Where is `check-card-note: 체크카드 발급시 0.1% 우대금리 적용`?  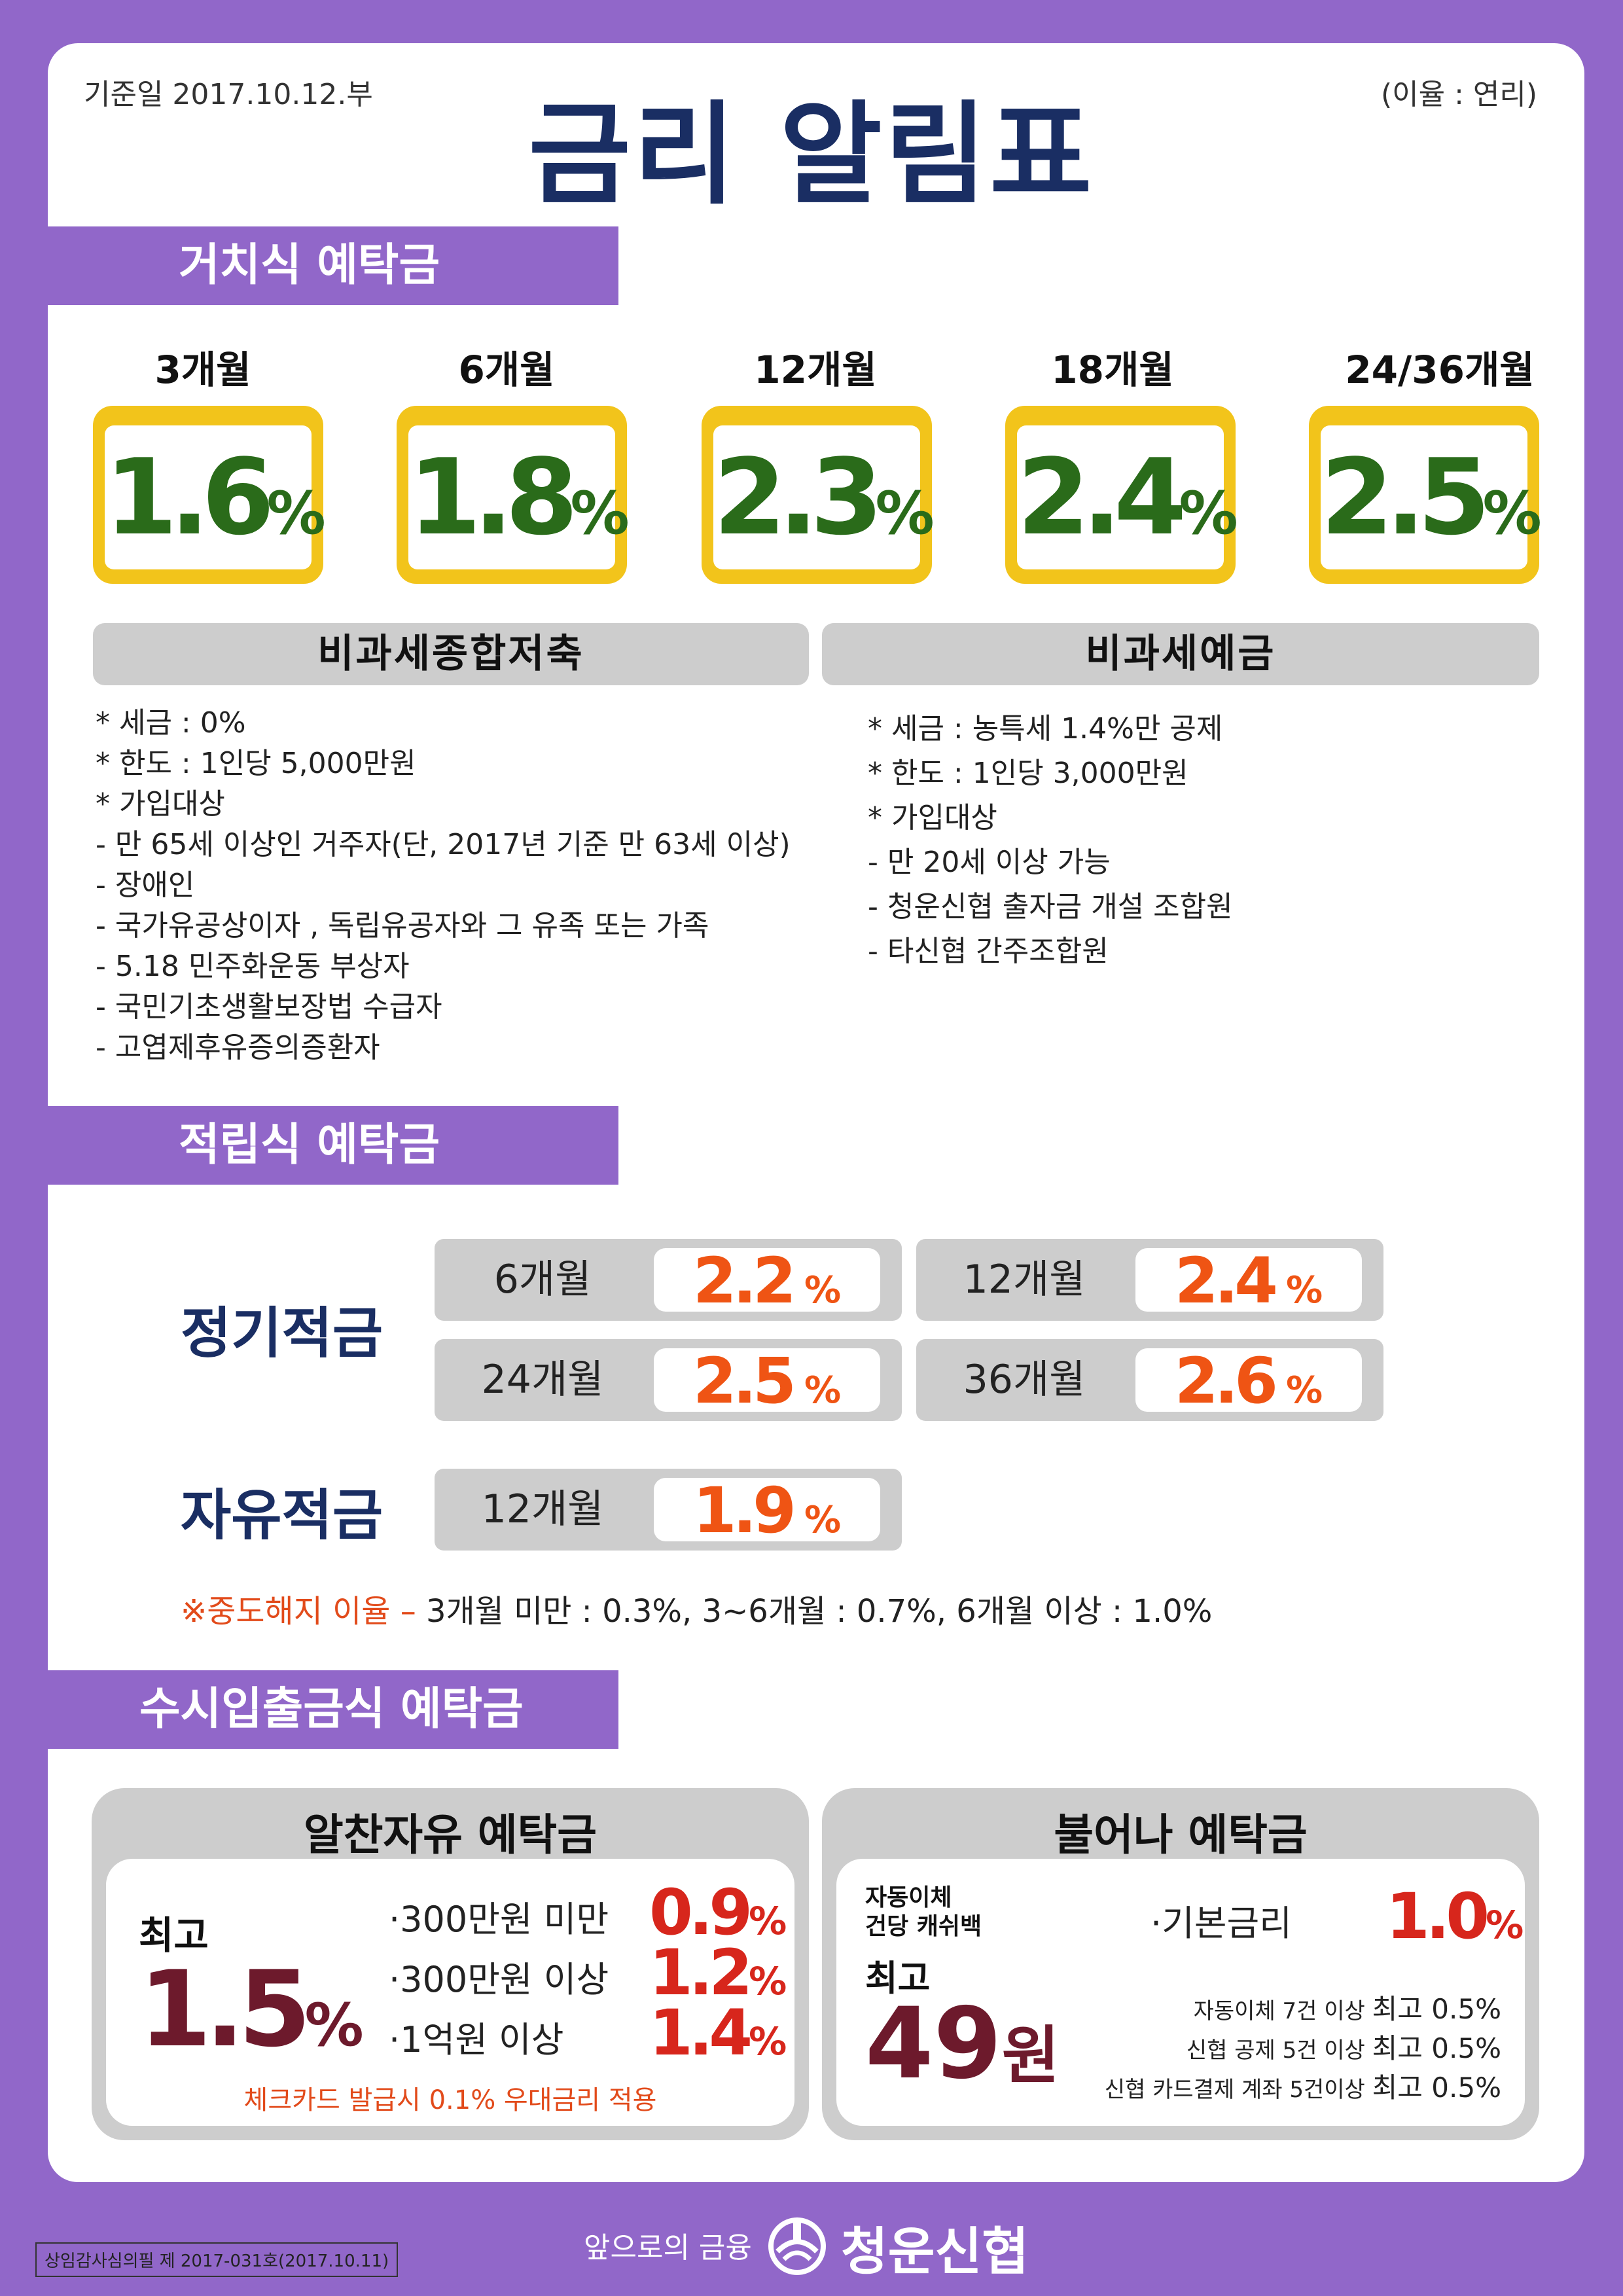 check-card-note: 체크카드 발급시 0.1% 우대금리 적용 is located at coordinates (450, 2100).